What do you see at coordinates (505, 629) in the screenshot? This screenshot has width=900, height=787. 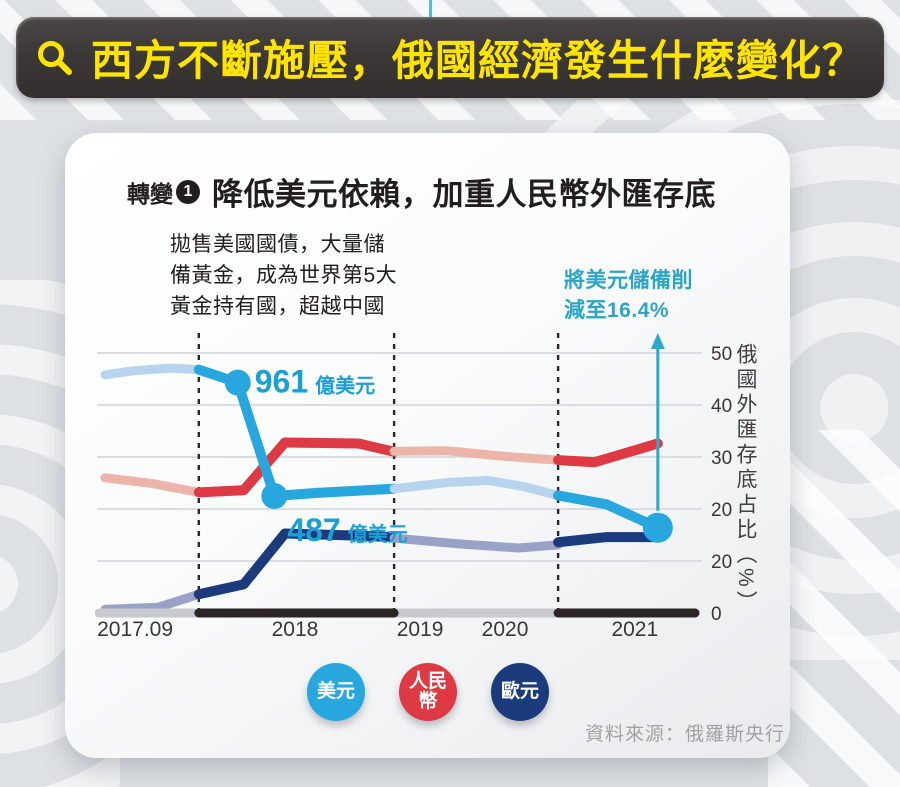 I see `svg-text: 2020` at bounding box center [505, 629].